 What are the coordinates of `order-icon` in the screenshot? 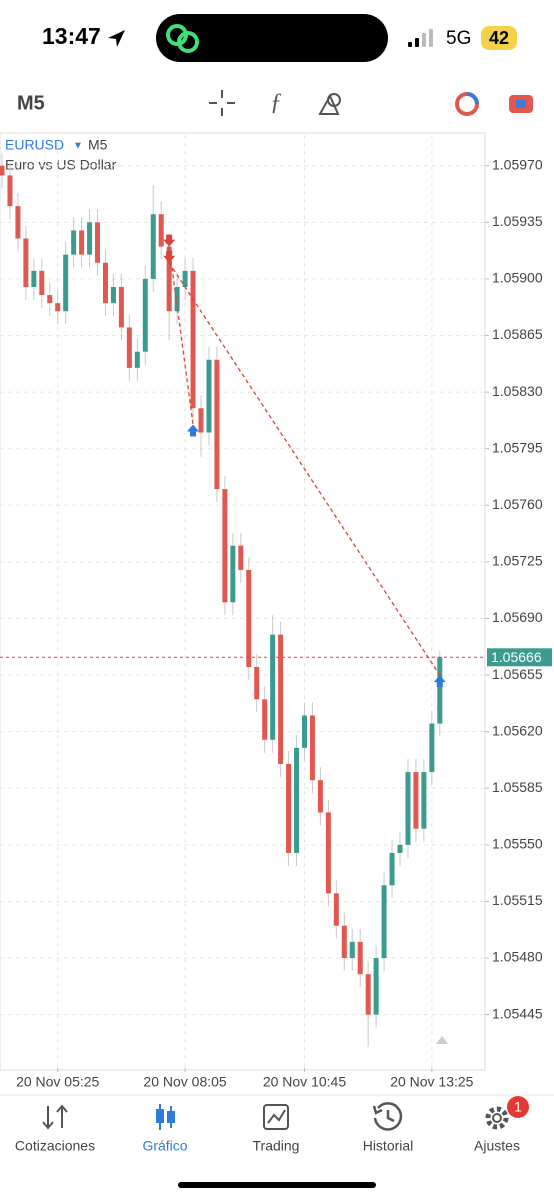 It's located at (521, 104).